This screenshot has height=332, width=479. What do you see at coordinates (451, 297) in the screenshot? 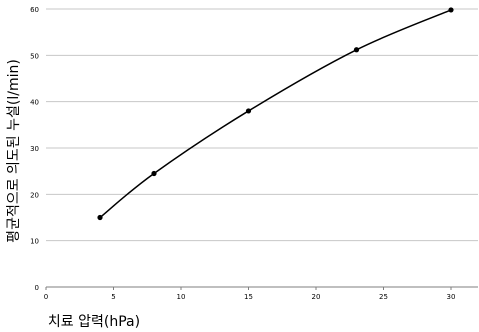
I see `x-tick-label: 30` at bounding box center [451, 297].